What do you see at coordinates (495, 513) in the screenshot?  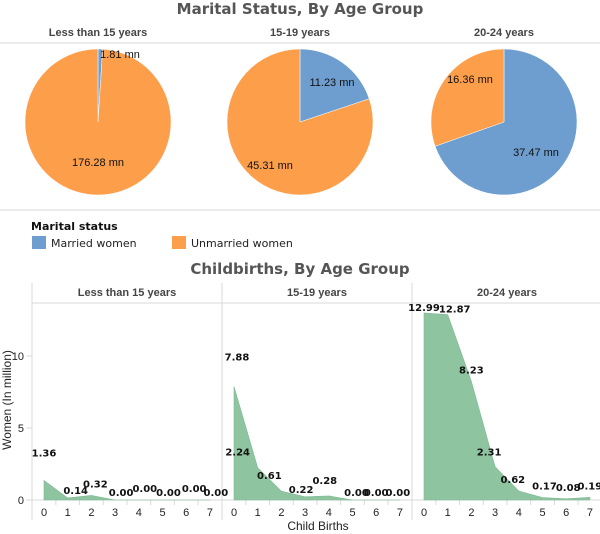 I see `x-tick-label-20-24-years-3: 3` at bounding box center [495, 513].